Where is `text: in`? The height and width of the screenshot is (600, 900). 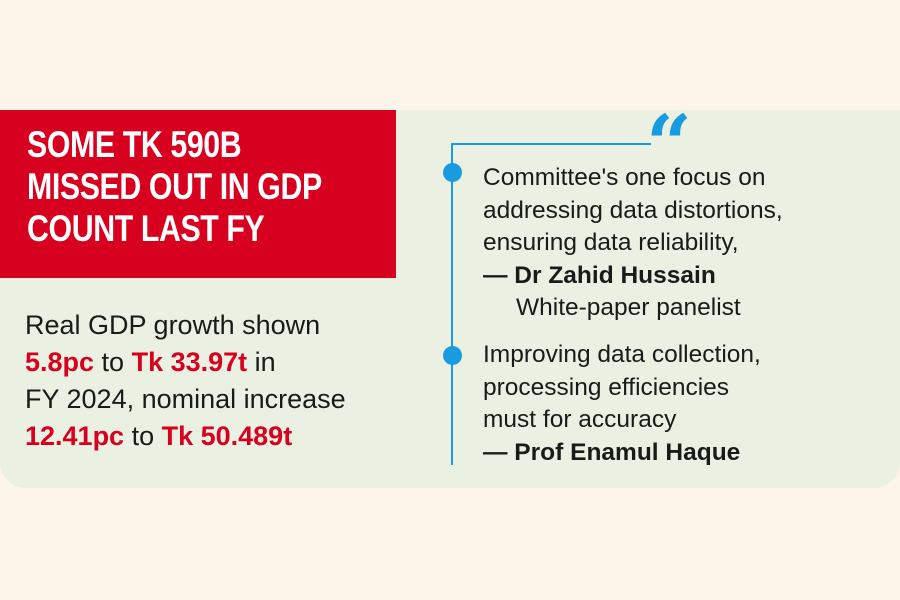 text: in is located at coordinates (261, 362).